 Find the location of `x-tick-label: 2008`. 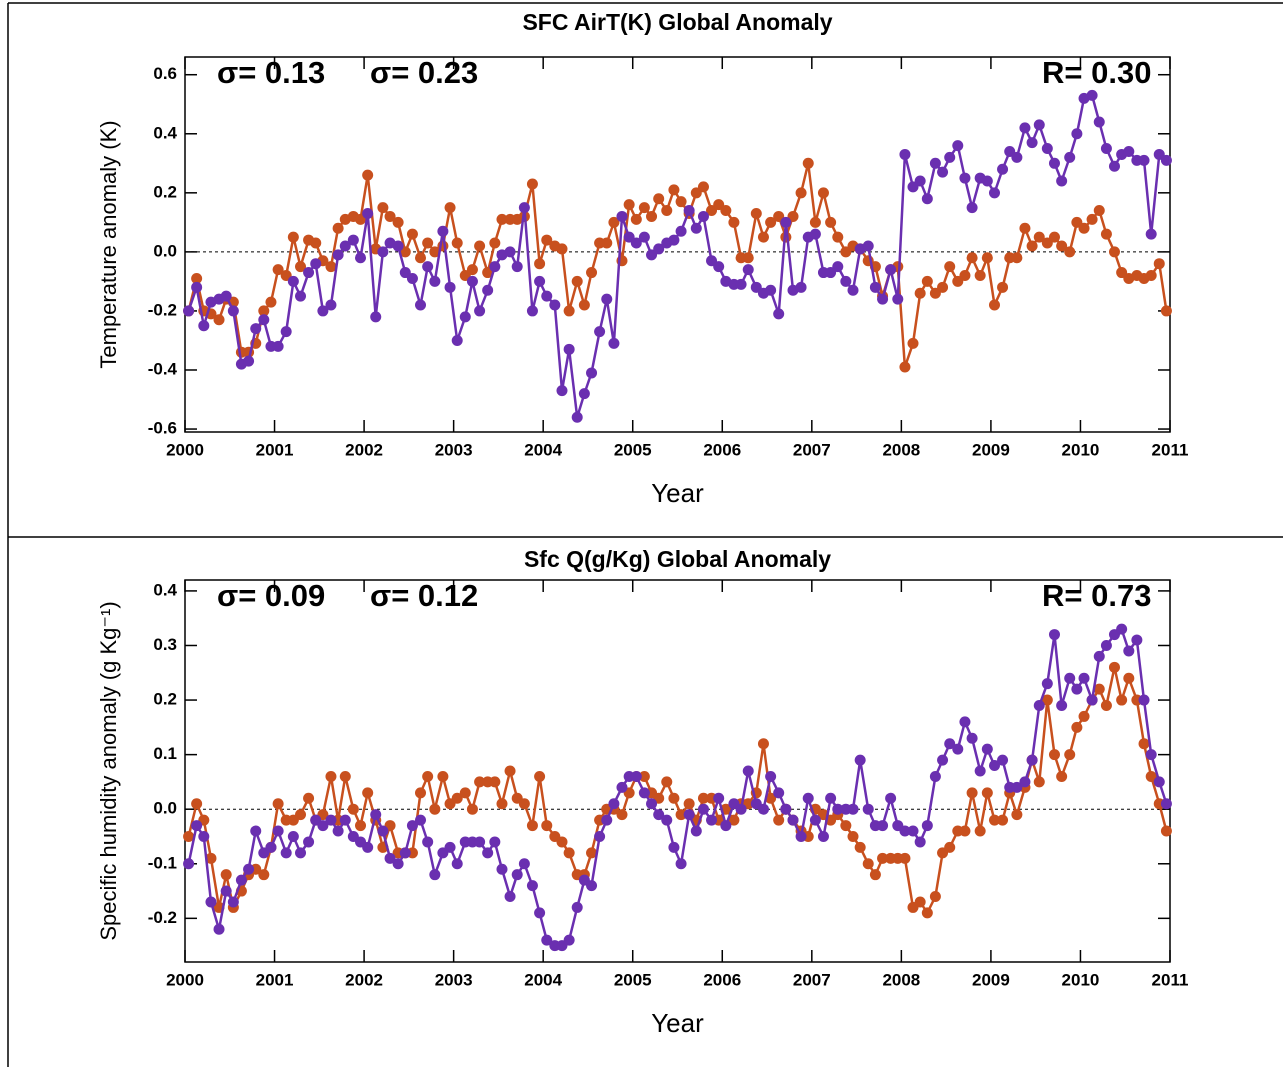

x-tick-label: 2008 is located at coordinates (901, 979).